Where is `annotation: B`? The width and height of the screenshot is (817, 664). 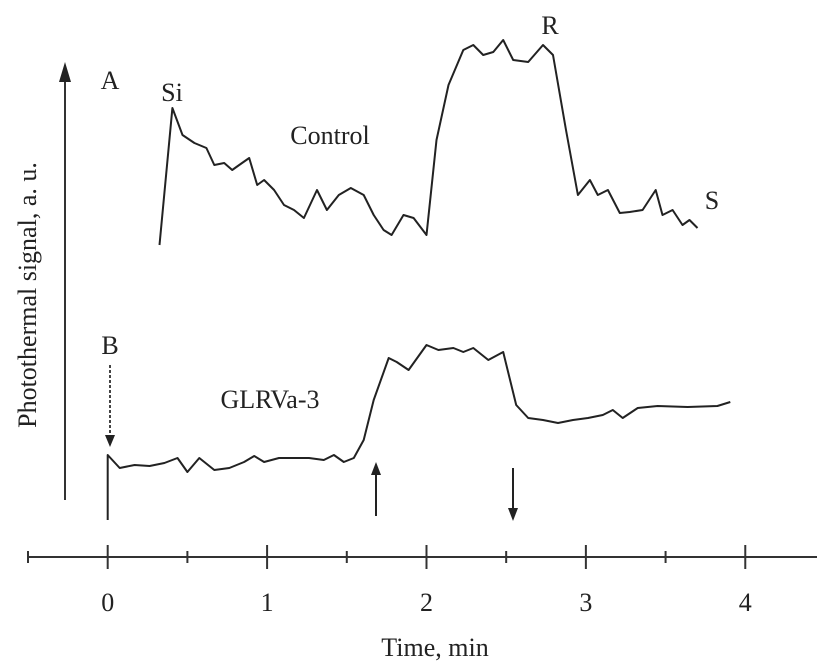
annotation: B is located at coordinates (109, 345).